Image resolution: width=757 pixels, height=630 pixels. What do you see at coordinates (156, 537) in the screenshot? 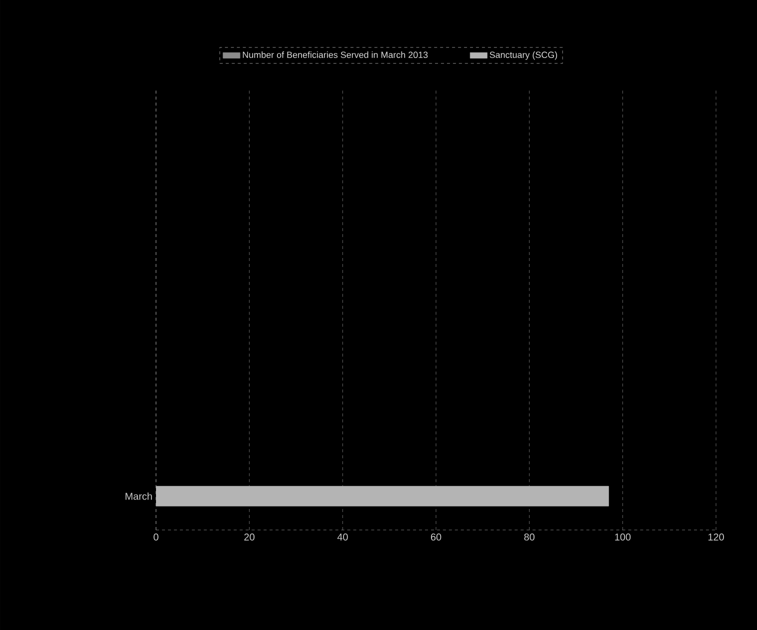
I see `x-tick-label: 0` at bounding box center [156, 537].